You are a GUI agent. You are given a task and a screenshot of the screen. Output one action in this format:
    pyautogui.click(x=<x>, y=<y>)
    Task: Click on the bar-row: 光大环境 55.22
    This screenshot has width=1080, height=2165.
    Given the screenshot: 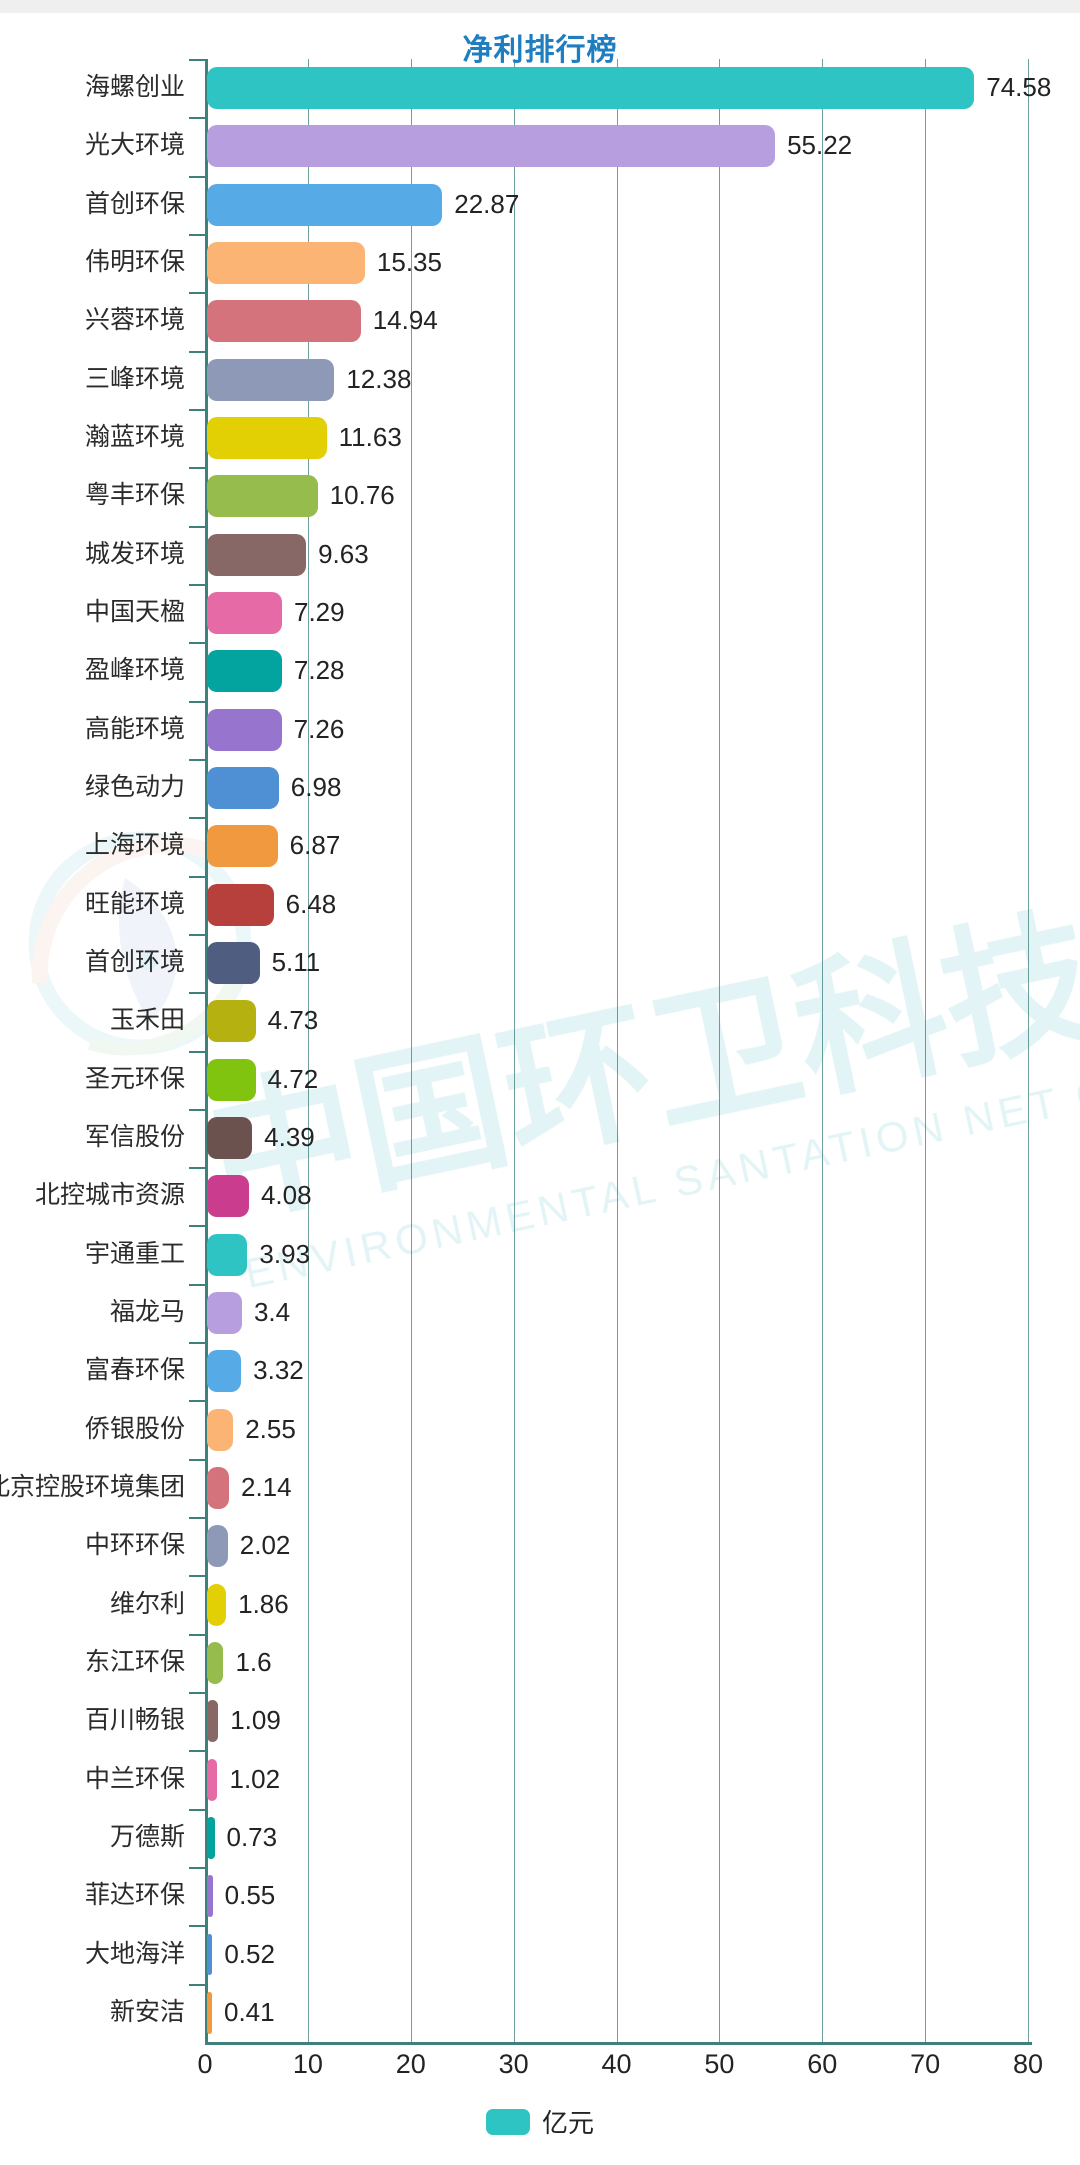 What is the action you would take?
    pyautogui.click(x=556, y=146)
    